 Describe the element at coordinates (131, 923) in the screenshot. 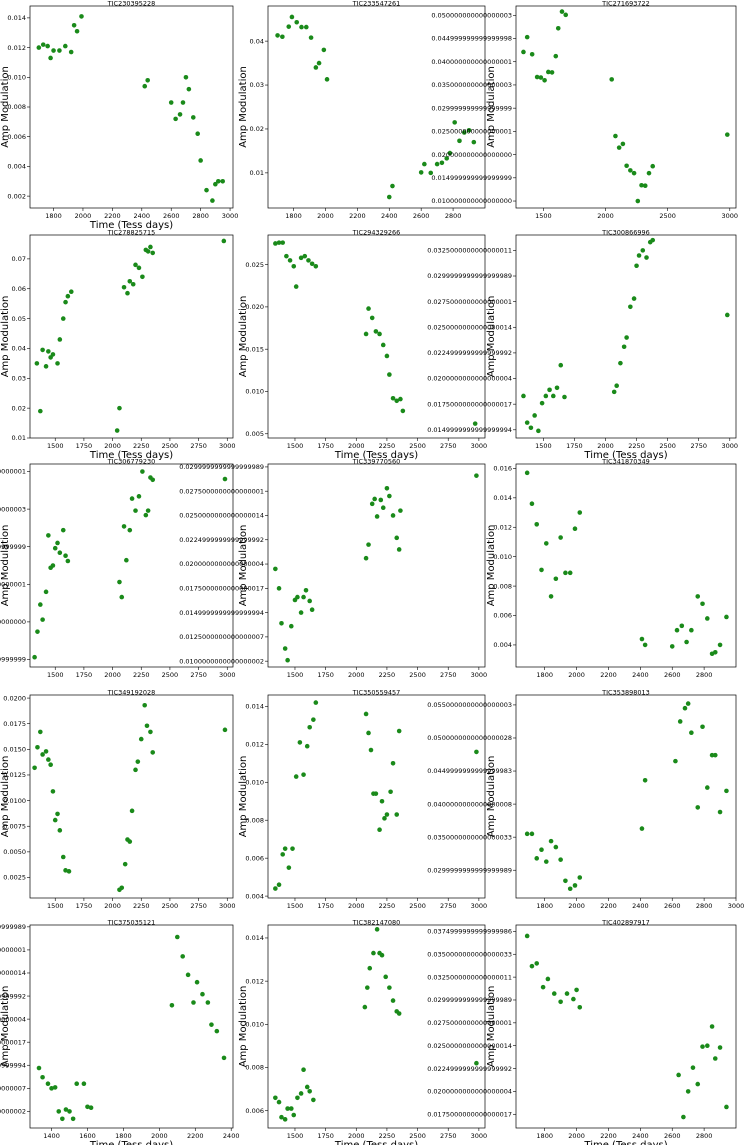

I see `chart-title: TIC375035121` at that location.